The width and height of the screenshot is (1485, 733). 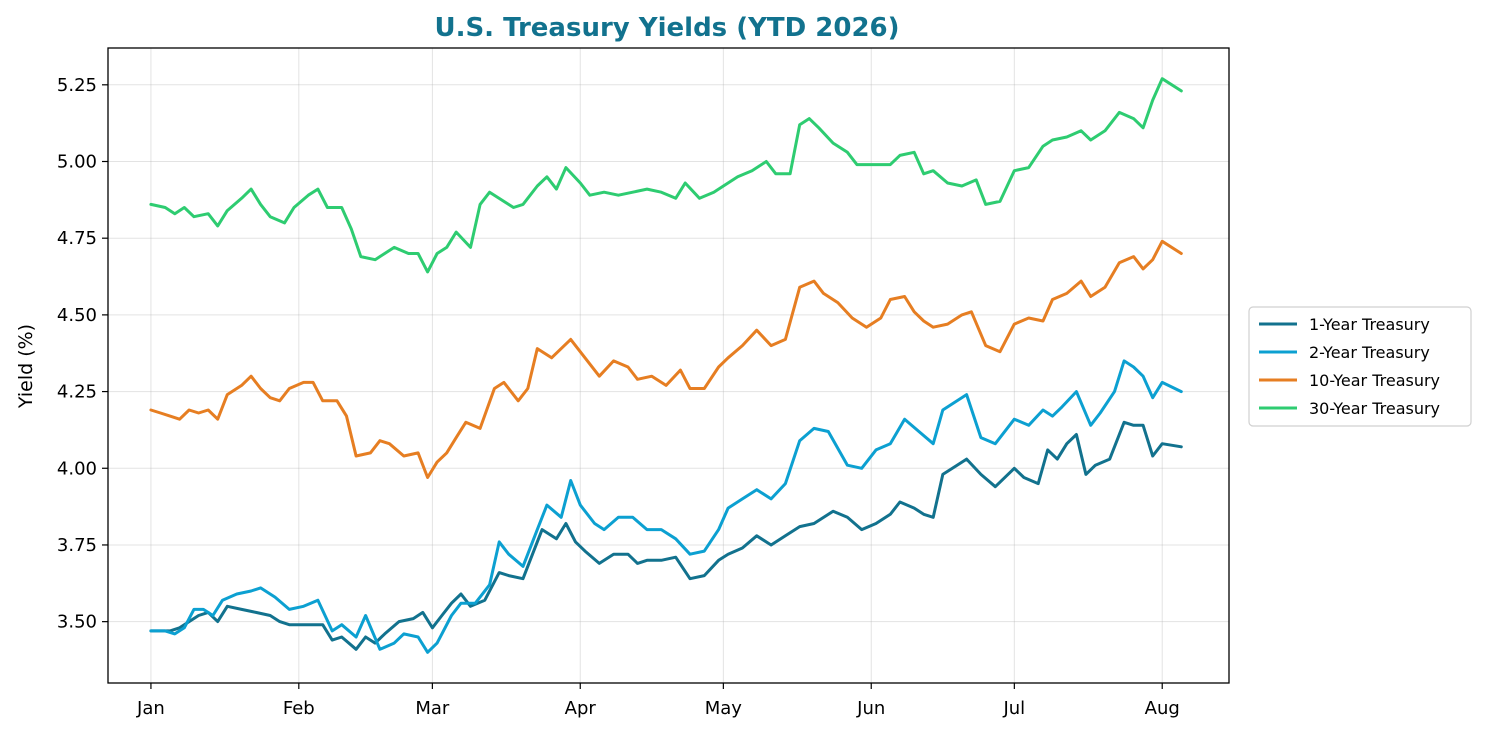 I want to click on y-tick-label: 4.50, so click(x=77, y=315).